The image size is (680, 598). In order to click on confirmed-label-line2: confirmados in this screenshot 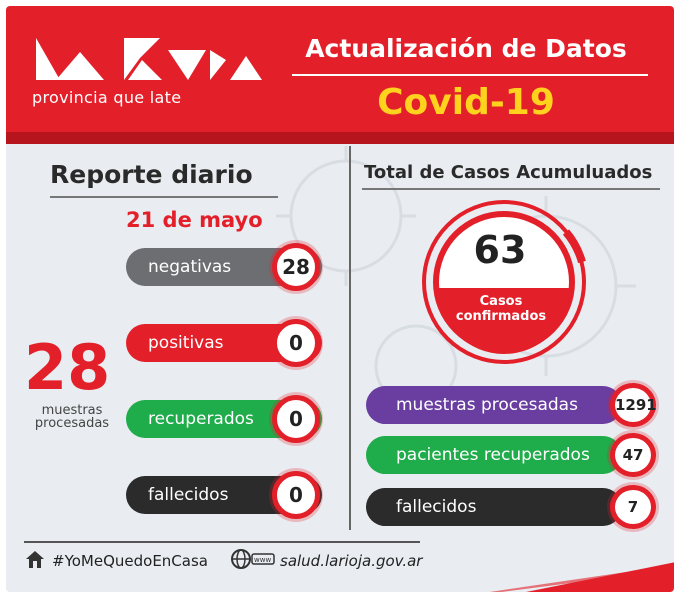, I will do `click(501, 316)`.